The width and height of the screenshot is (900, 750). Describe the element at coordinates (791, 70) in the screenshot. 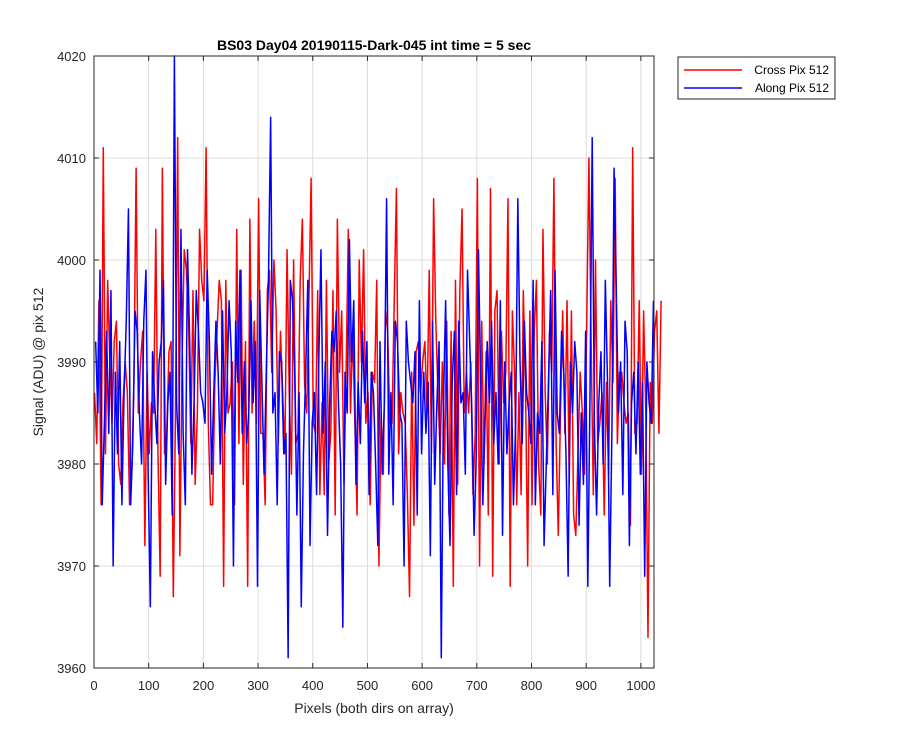

I see `legend-label-cross: Cross Pix 512` at that location.